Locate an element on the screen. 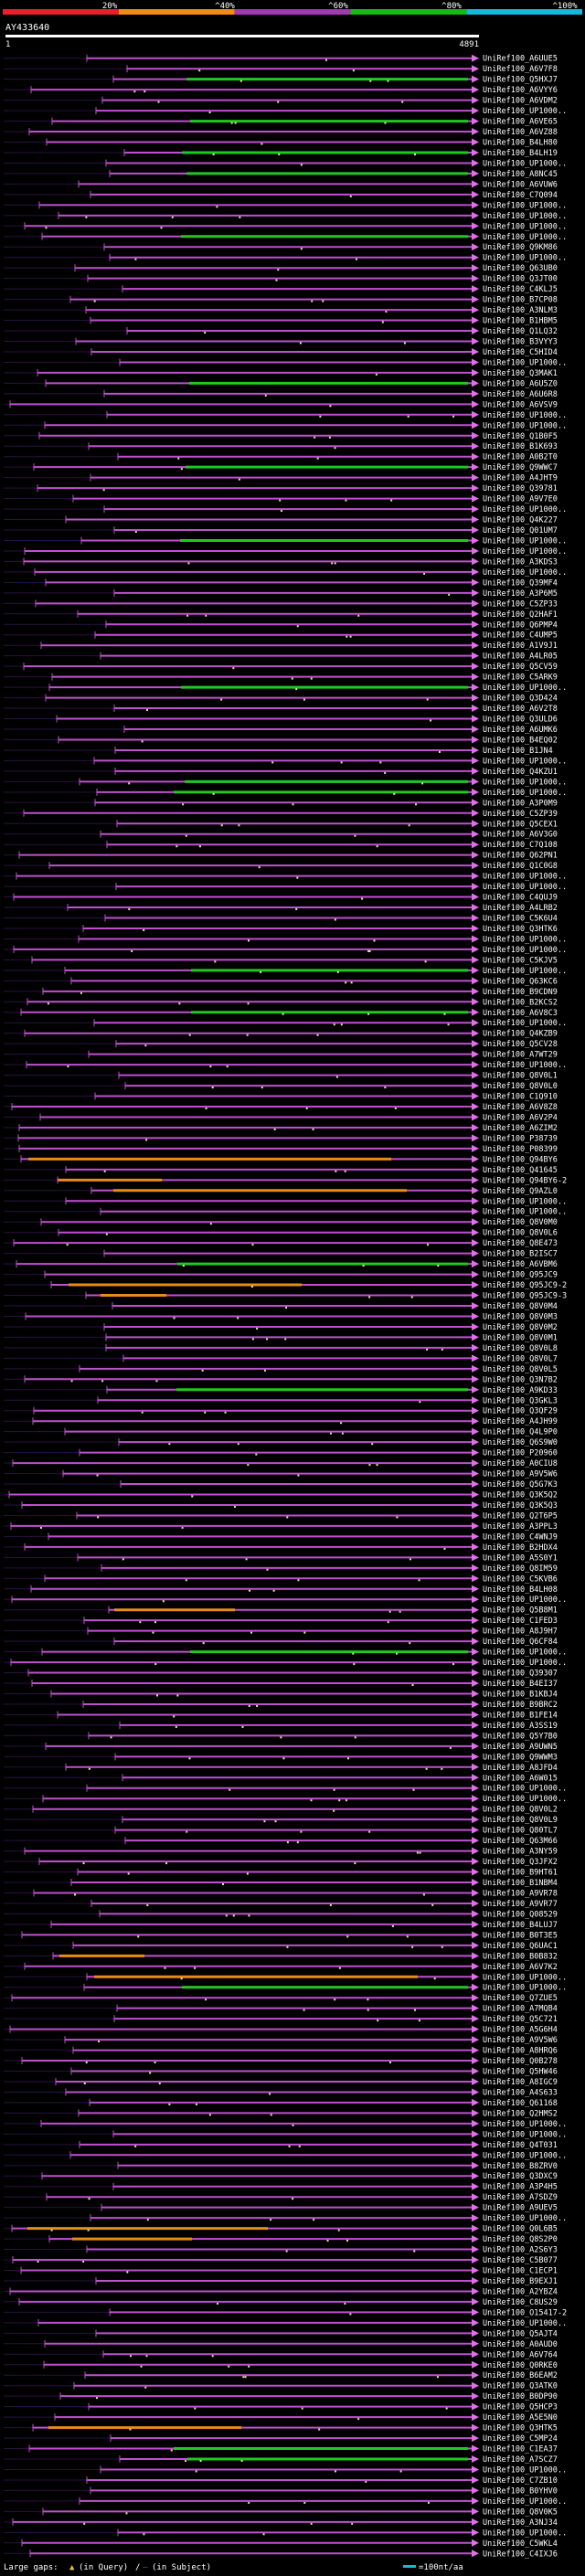 The image size is (585, 2576). hit-label: UniRef100_Q1C0G8 is located at coordinates (520, 866).